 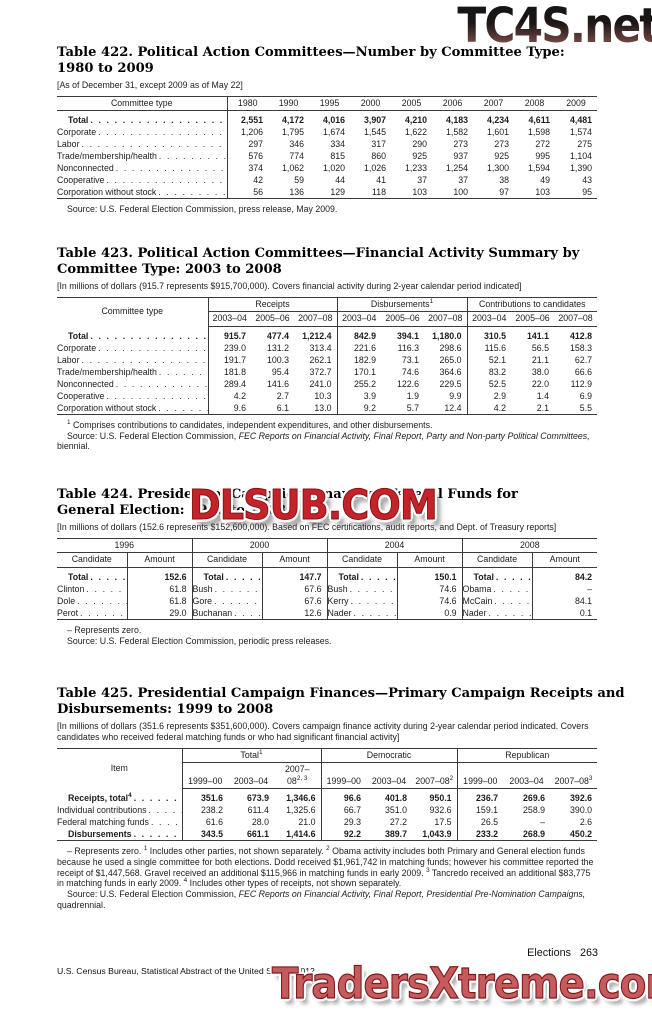 What do you see at coordinates (410, 359) in the screenshot?
I see `value-cell: 73.1` at bounding box center [410, 359].